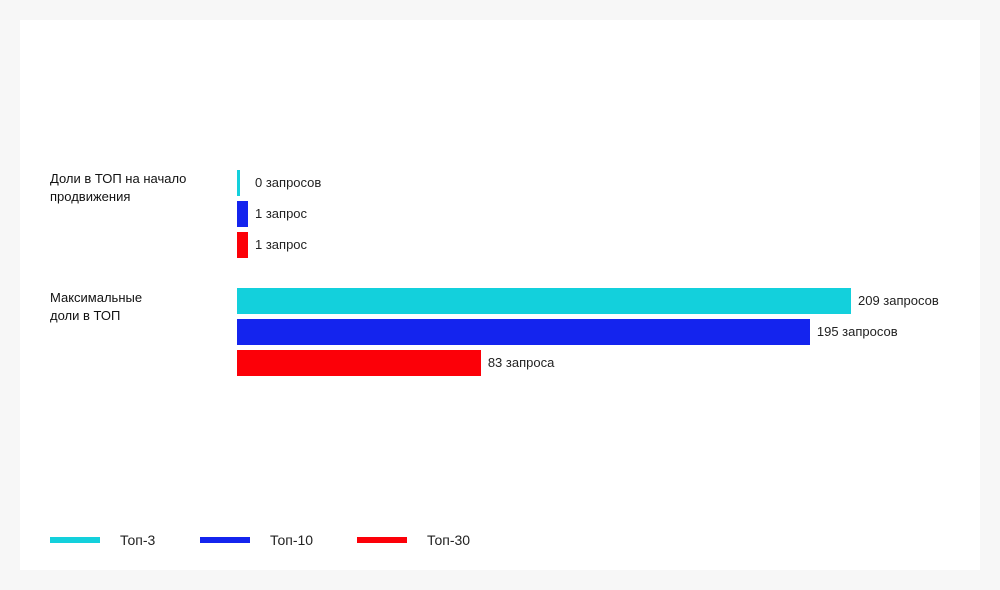 Image resolution: width=1000 pixels, height=590 pixels. What do you see at coordinates (96, 306) in the screenshot?
I see `group-label-max: Максимальные доли в ТОП` at bounding box center [96, 306].